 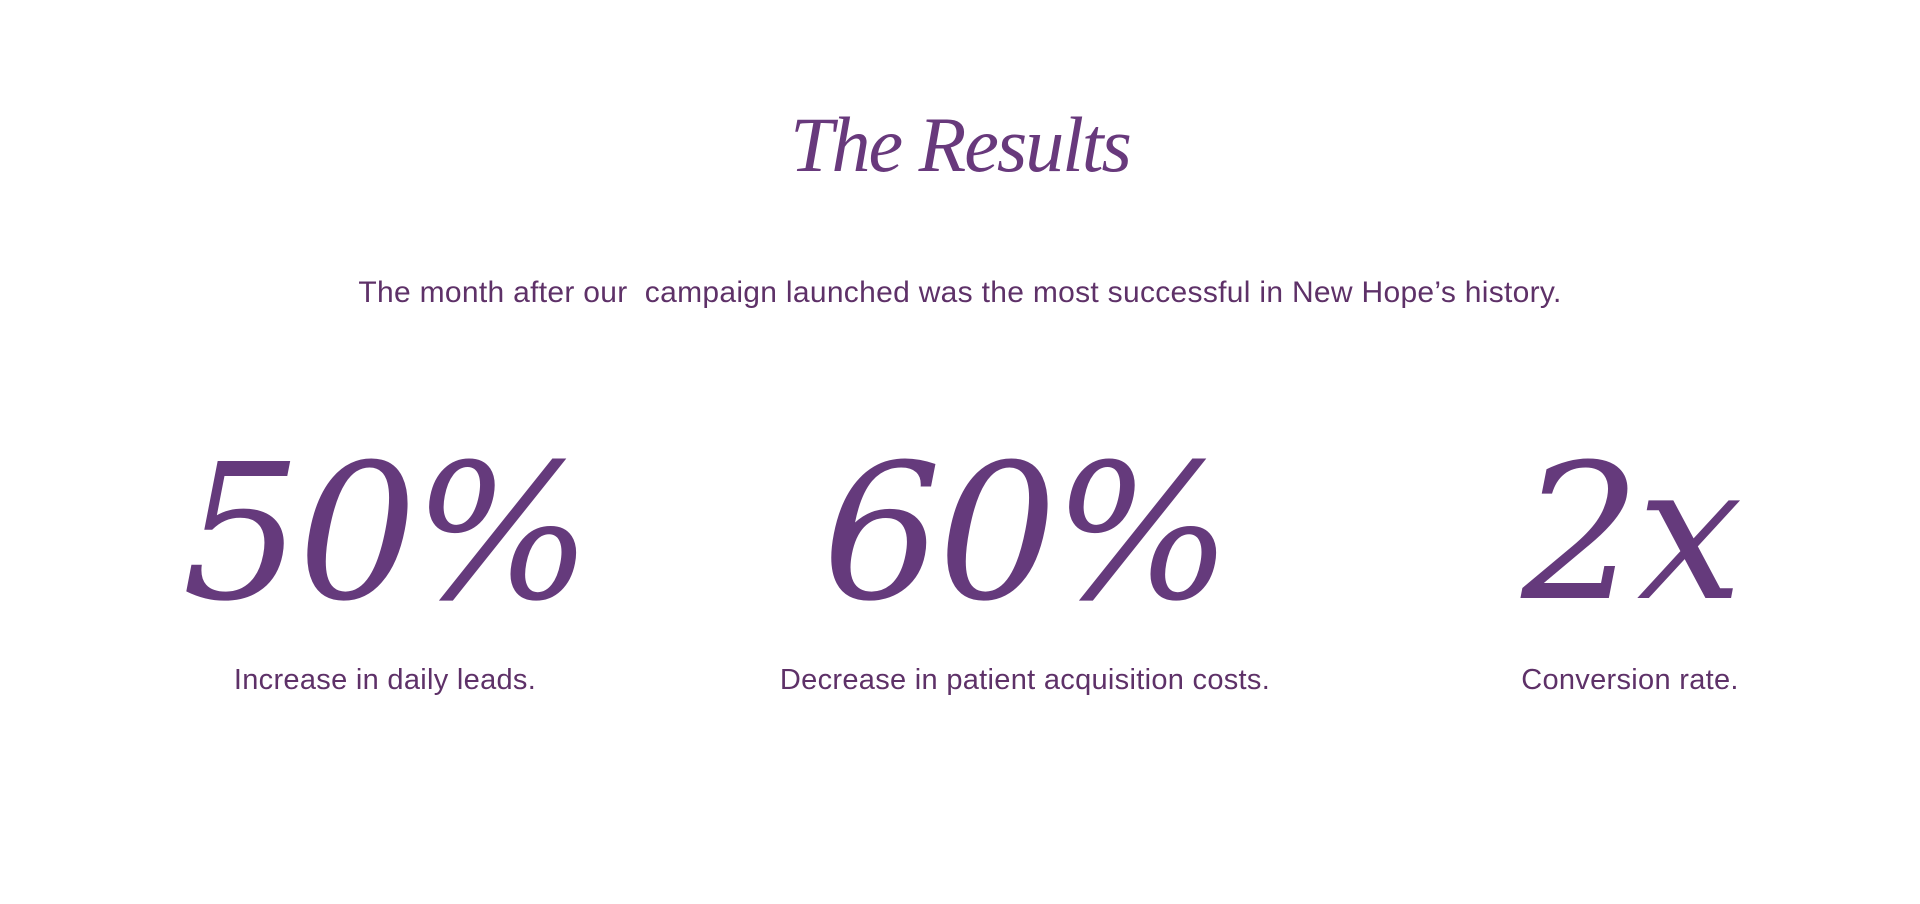 I want to click on stat-value-acquisition-costs: 60%, so click(x=1027, y=533).